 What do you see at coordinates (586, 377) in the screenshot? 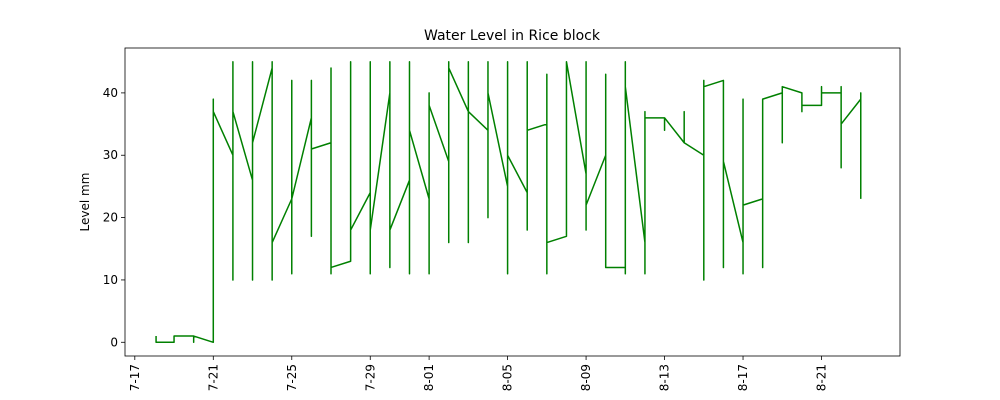
I see `x-tick-label: 8-09` at bounding box center [586, 377].